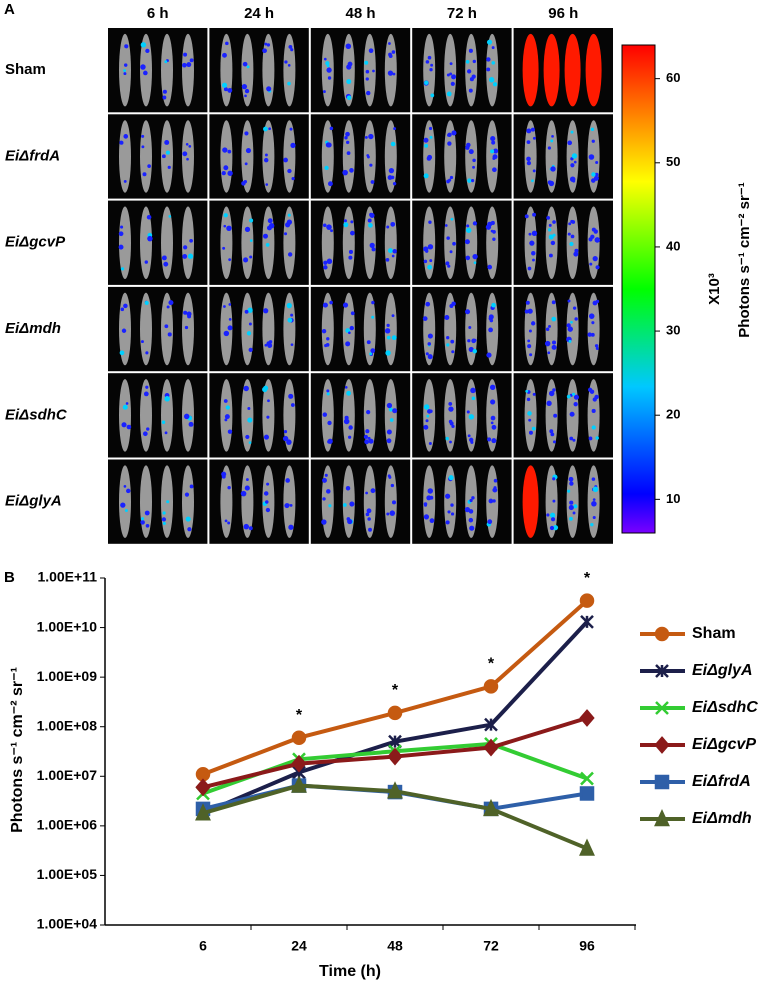 This screenshot has height=989, width=781. Describe the element at coordinates (9, 577) in the screenshot. I see `panel-label: B` at that location.